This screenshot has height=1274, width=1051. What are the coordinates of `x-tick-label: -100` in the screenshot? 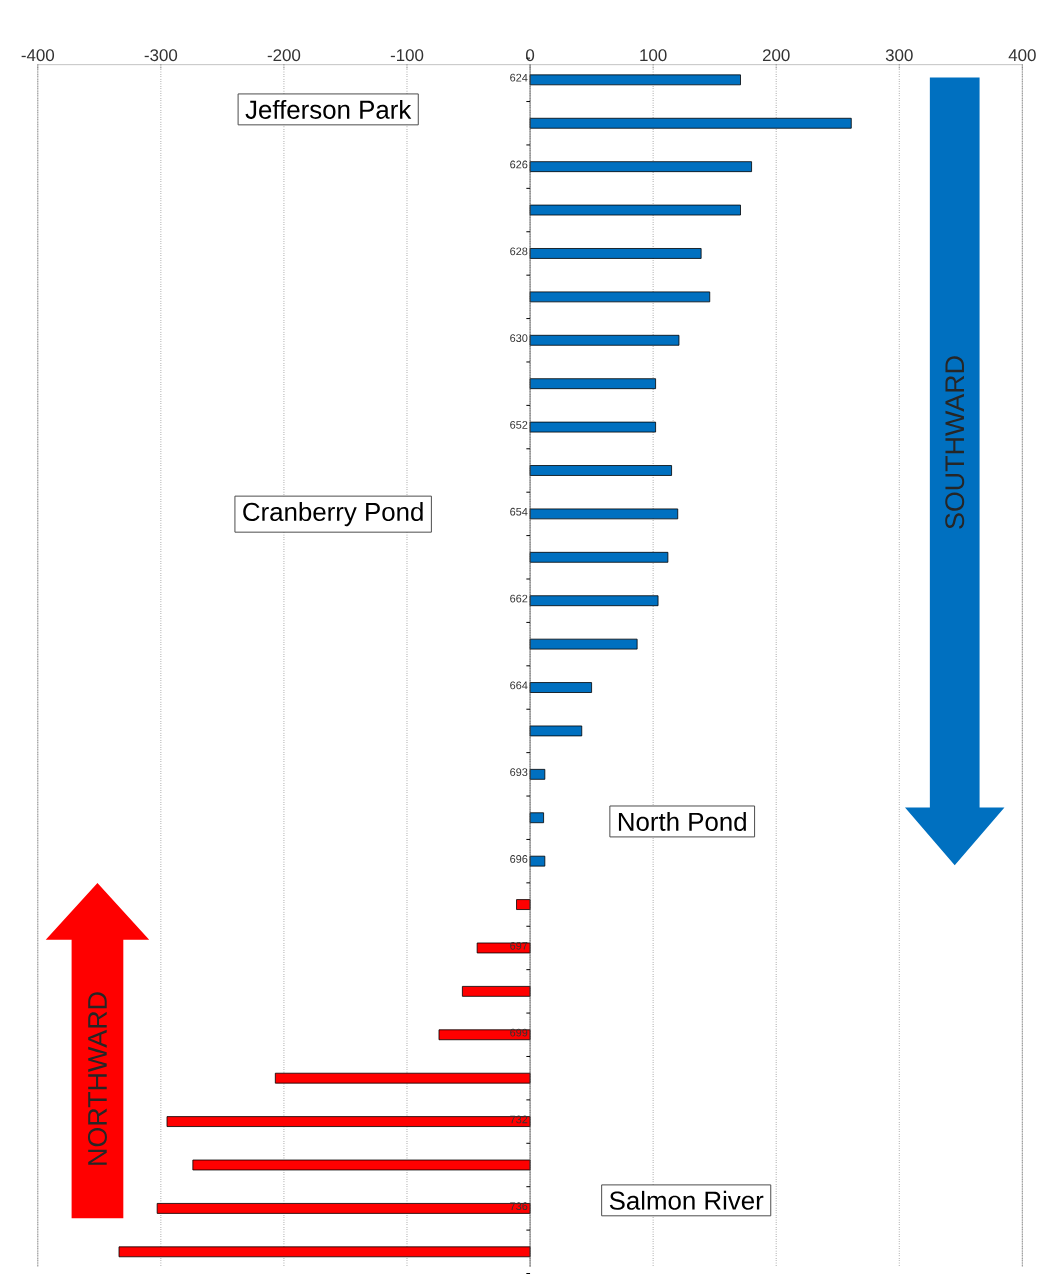 It's located at (407, 55).